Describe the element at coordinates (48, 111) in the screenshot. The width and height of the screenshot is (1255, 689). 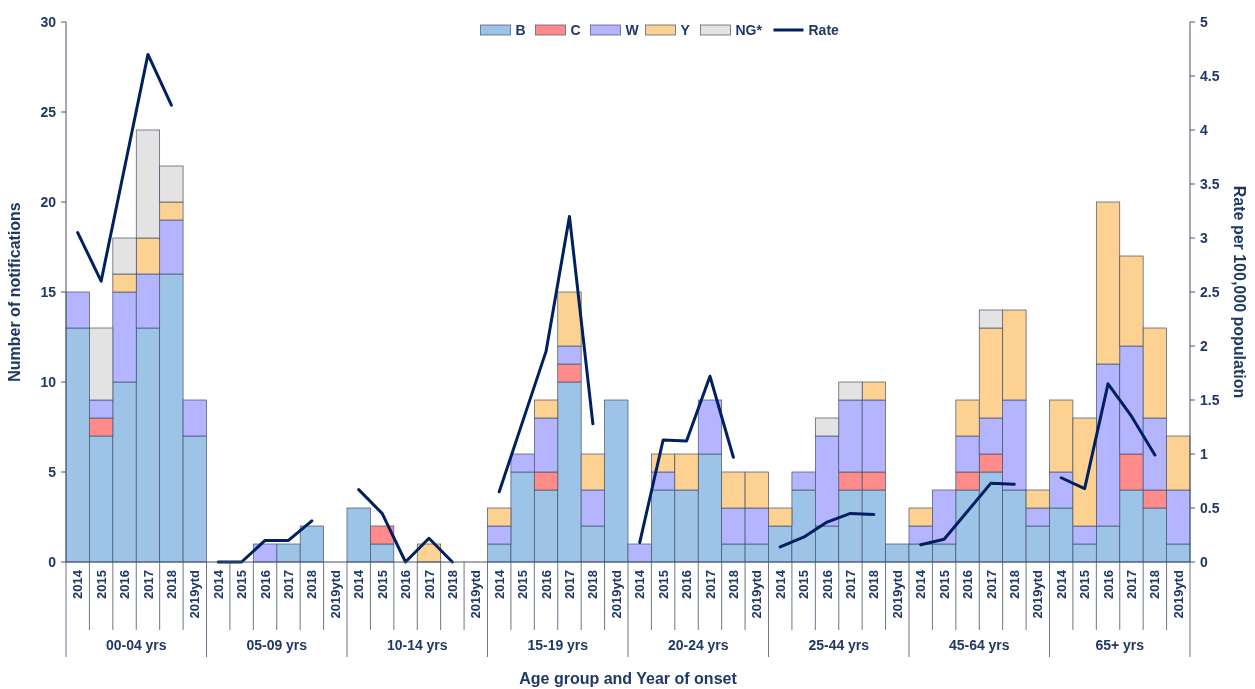
I see `y-tick-label: 25` at that location.